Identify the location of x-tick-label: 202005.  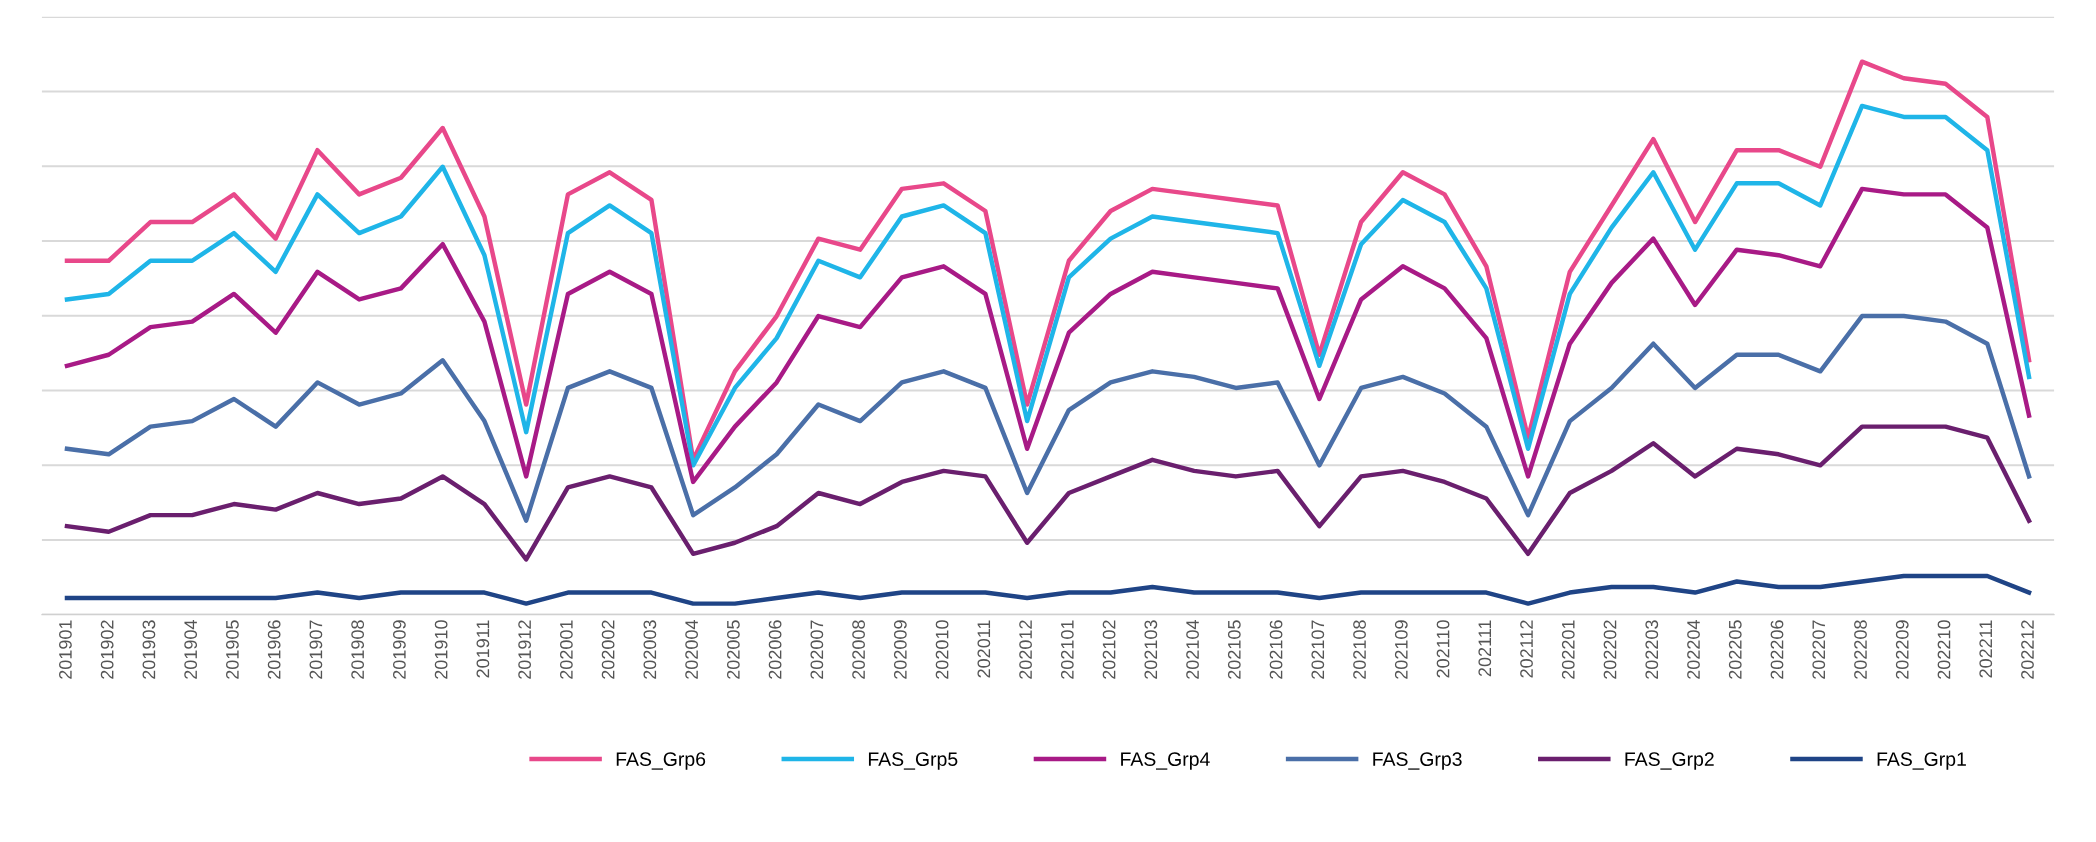
(733, 649).